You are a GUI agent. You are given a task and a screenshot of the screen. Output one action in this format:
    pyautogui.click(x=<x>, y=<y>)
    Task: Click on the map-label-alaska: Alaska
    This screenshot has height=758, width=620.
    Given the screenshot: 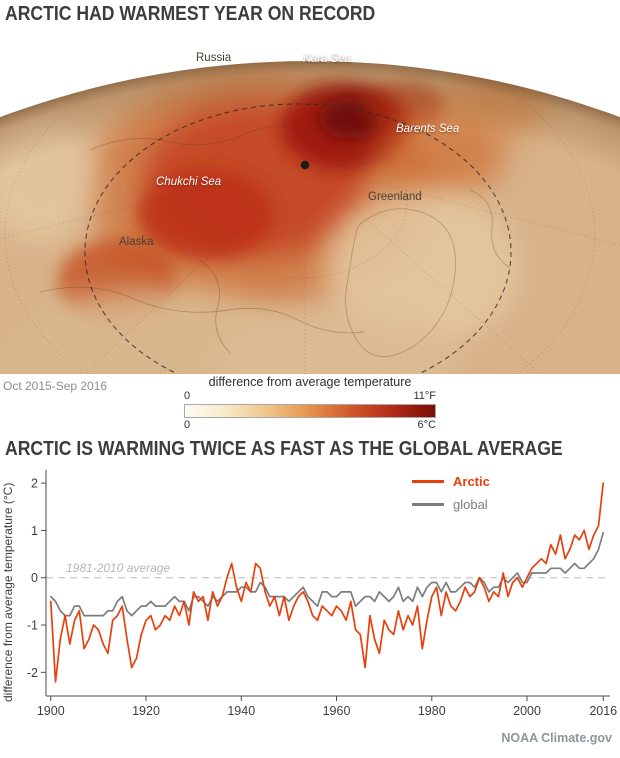 What is the action you would take?
    pyautogui.click(x=136, y=242)
    